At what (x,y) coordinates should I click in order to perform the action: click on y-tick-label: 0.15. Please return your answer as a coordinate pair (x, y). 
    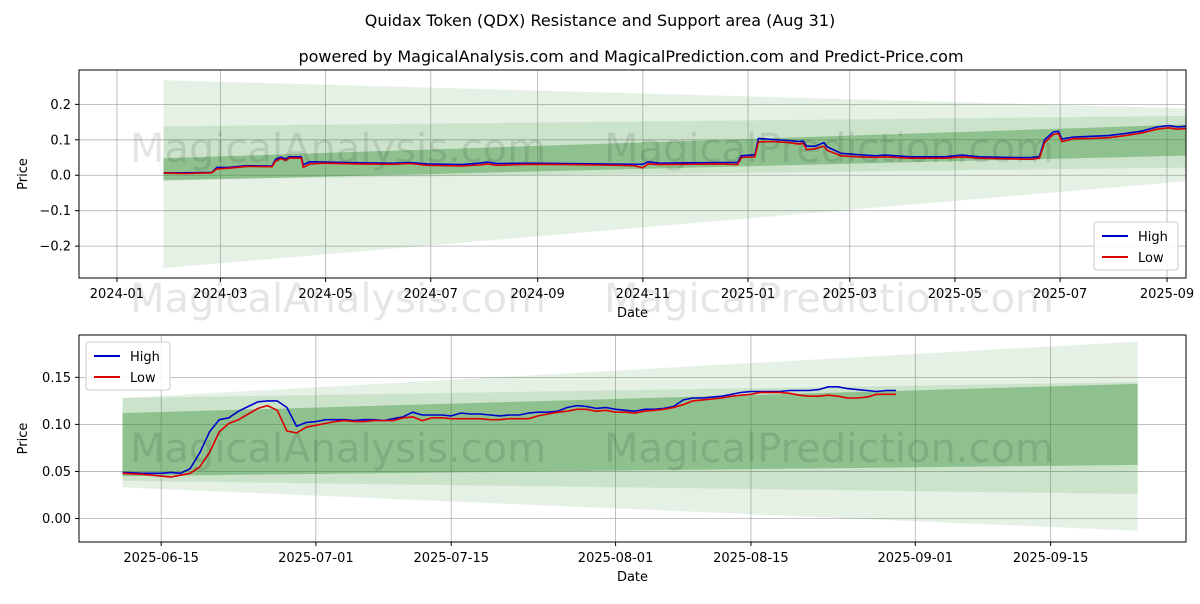
    Looking at the image, I should click on (56, 378).